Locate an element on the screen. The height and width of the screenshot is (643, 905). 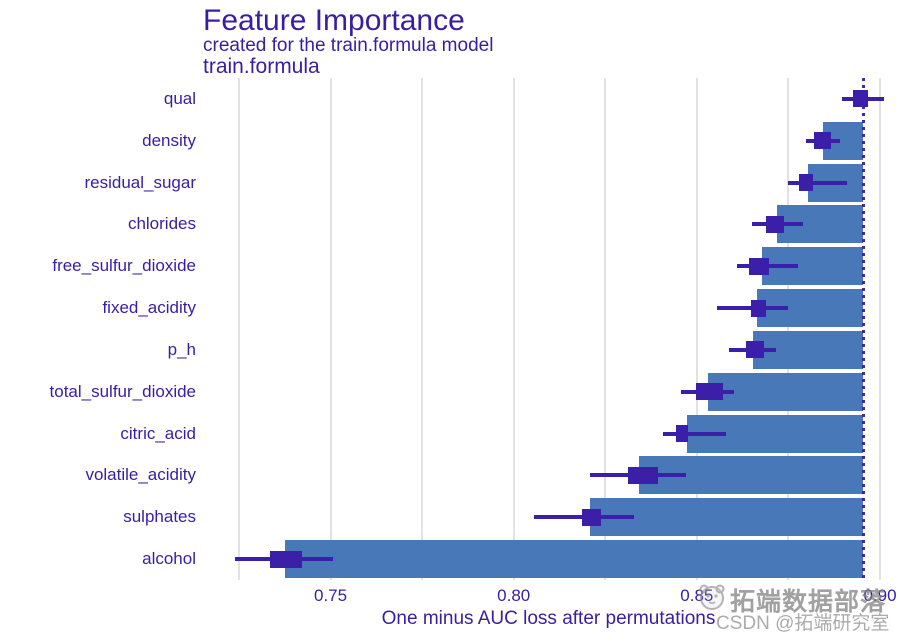
y-axis-label-volatile_acidity: volatile_acidity is located at coordinates (140, 475).